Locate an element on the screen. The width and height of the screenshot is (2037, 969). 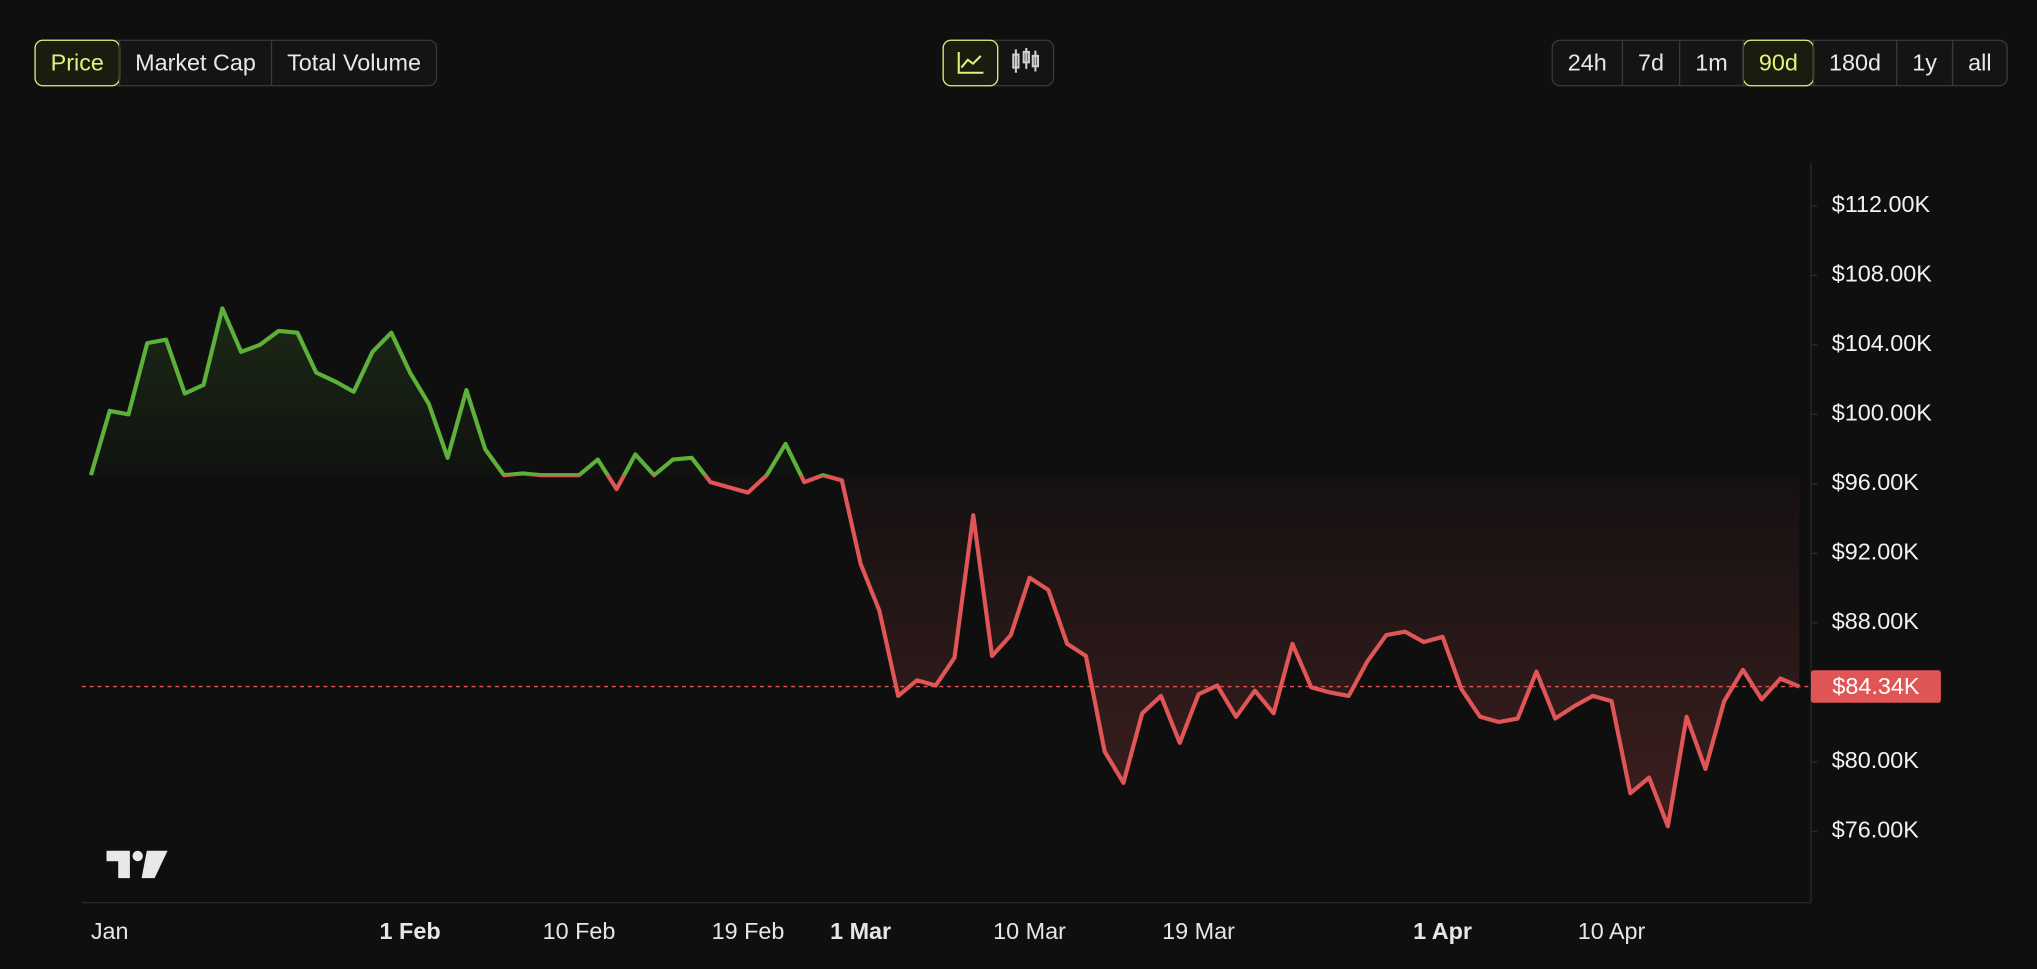
candle-chart-button is located at coordinates (1026, 60).